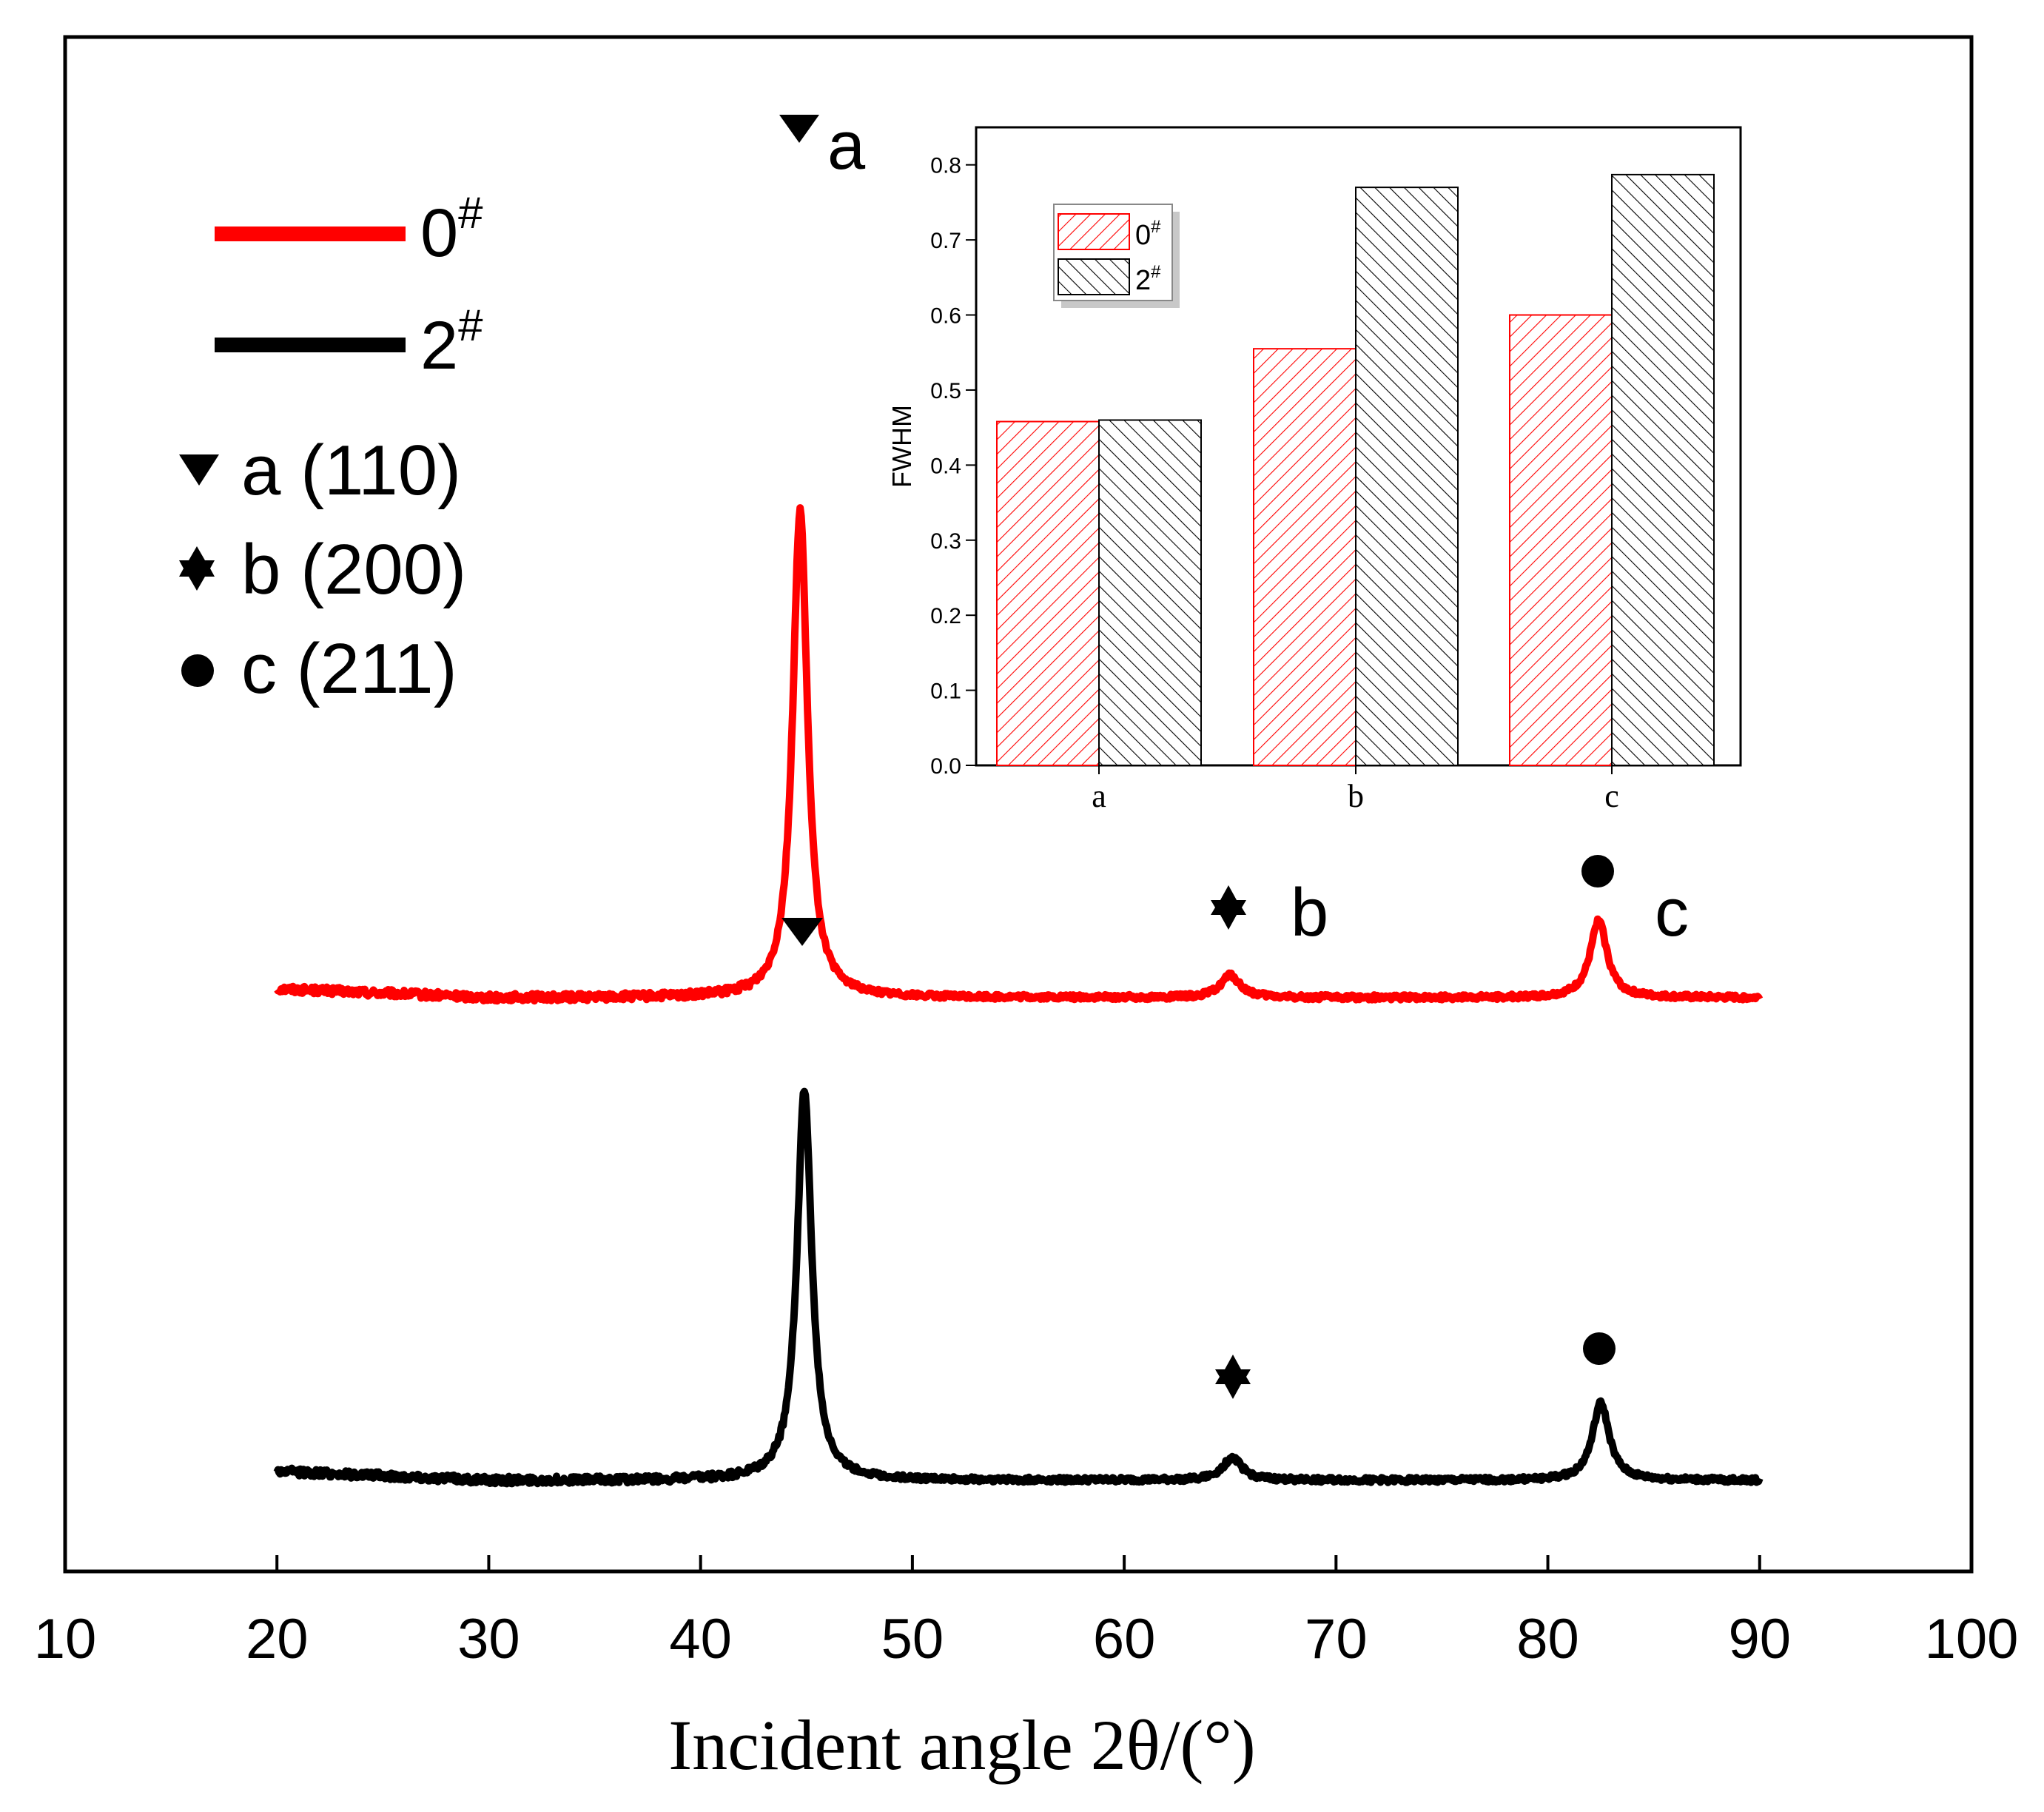  I want to click on star-icon, so click(197, 569).